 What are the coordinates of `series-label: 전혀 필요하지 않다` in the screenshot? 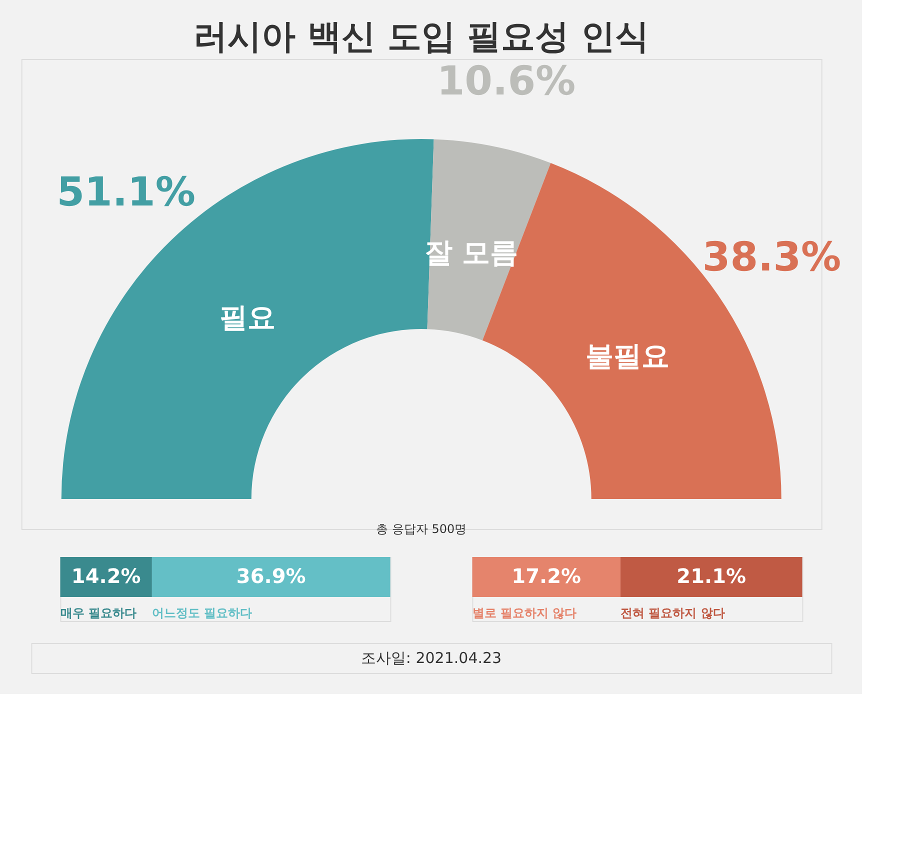 It's located at (672, 613).